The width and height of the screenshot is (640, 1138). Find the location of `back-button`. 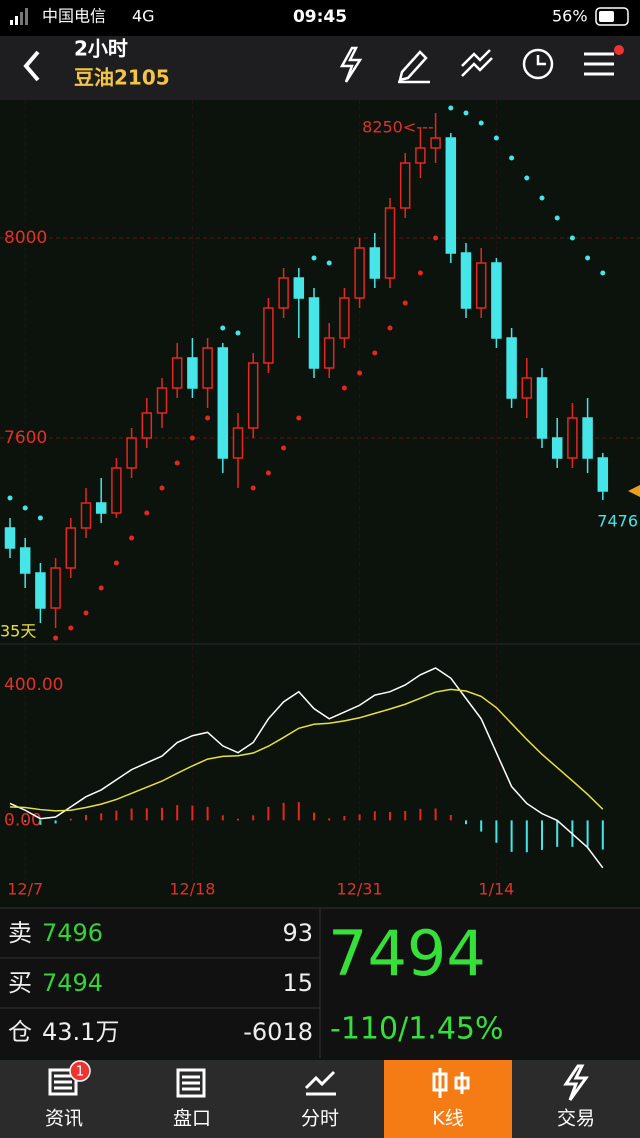

back-button is located at coordinates (31, 66).